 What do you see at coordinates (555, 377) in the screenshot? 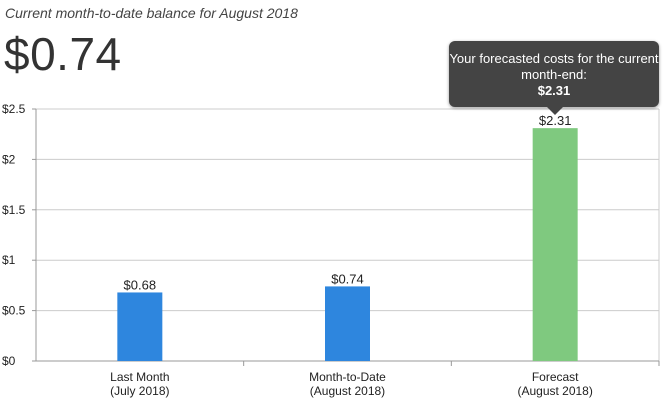
I see `category-label: Forecast` at bounding box center [555, 377].